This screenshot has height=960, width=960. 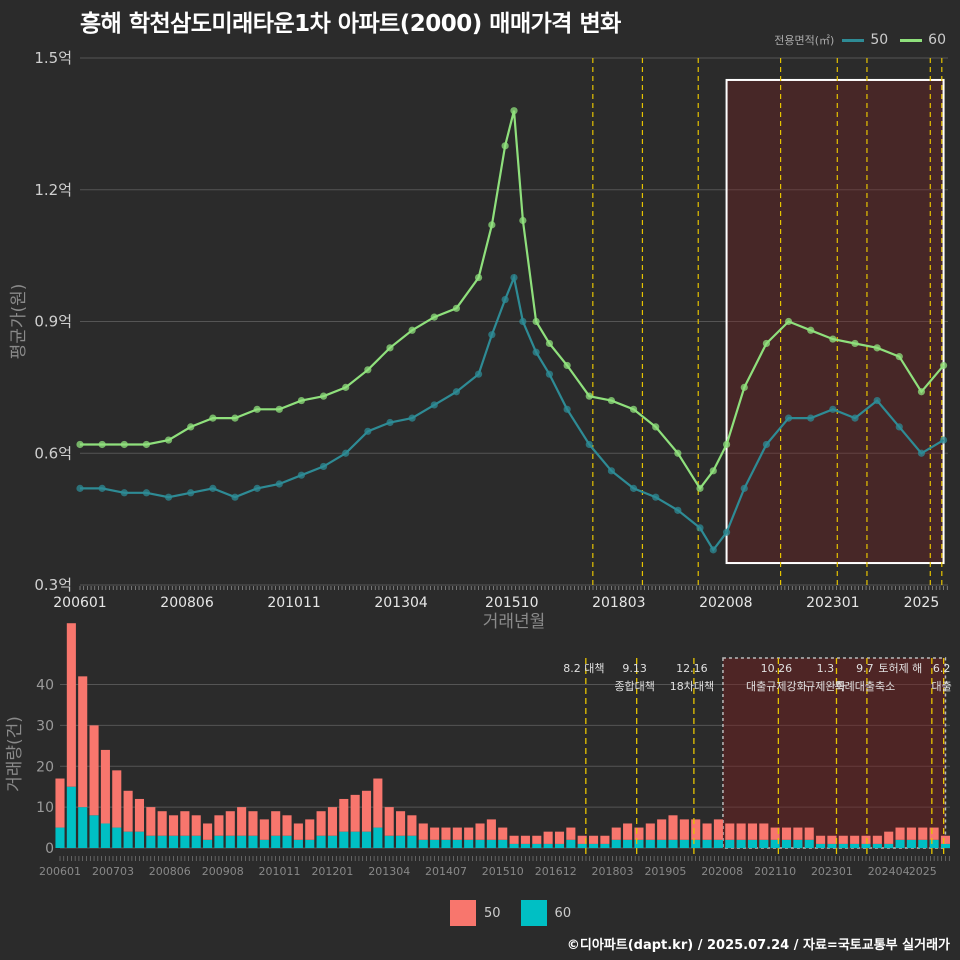 I want to click on volume-legend: 50 60, so click(x=516, y=913).